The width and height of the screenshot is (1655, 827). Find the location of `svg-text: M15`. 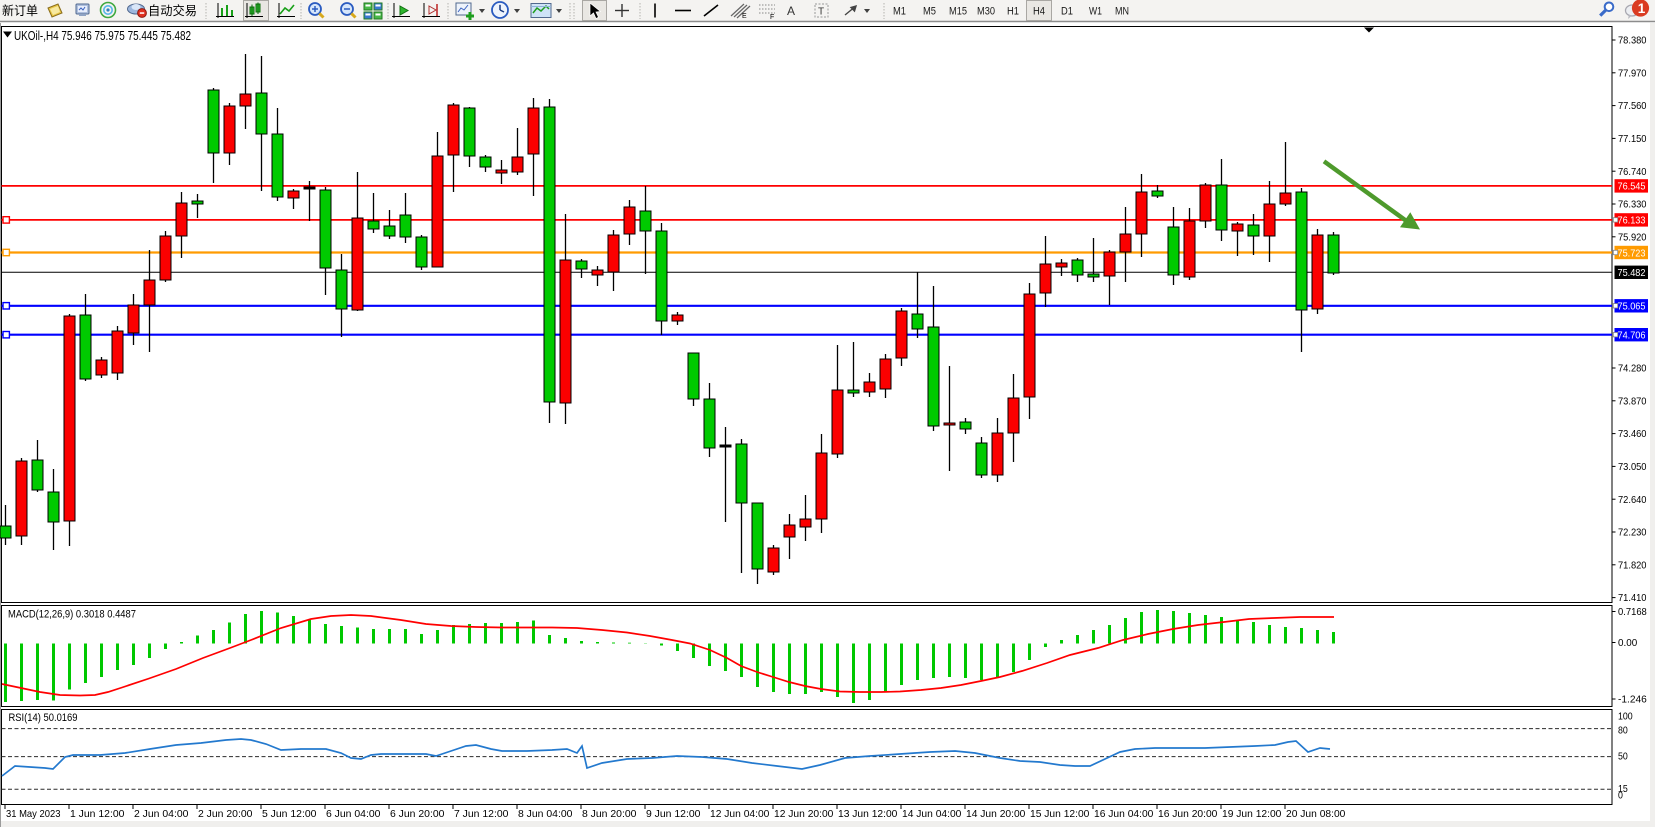

svg-text: M15 is located at coordinates (958, 12).